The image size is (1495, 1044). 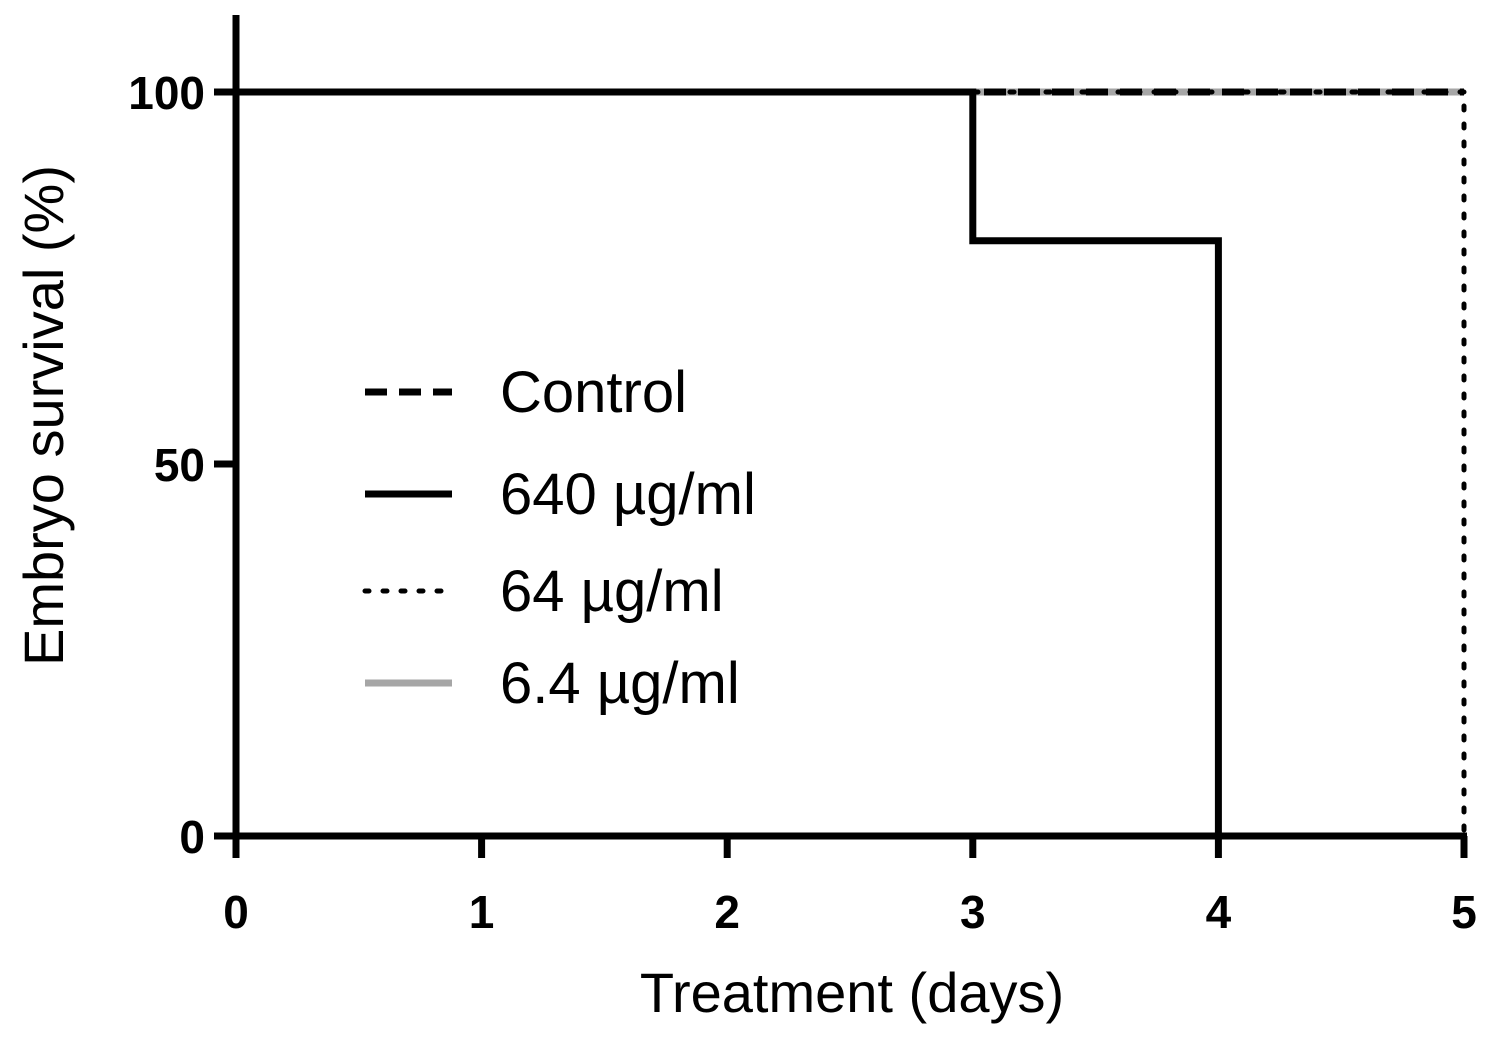 I want to click on y-tick-label: 100, so click(x=166, y=93).